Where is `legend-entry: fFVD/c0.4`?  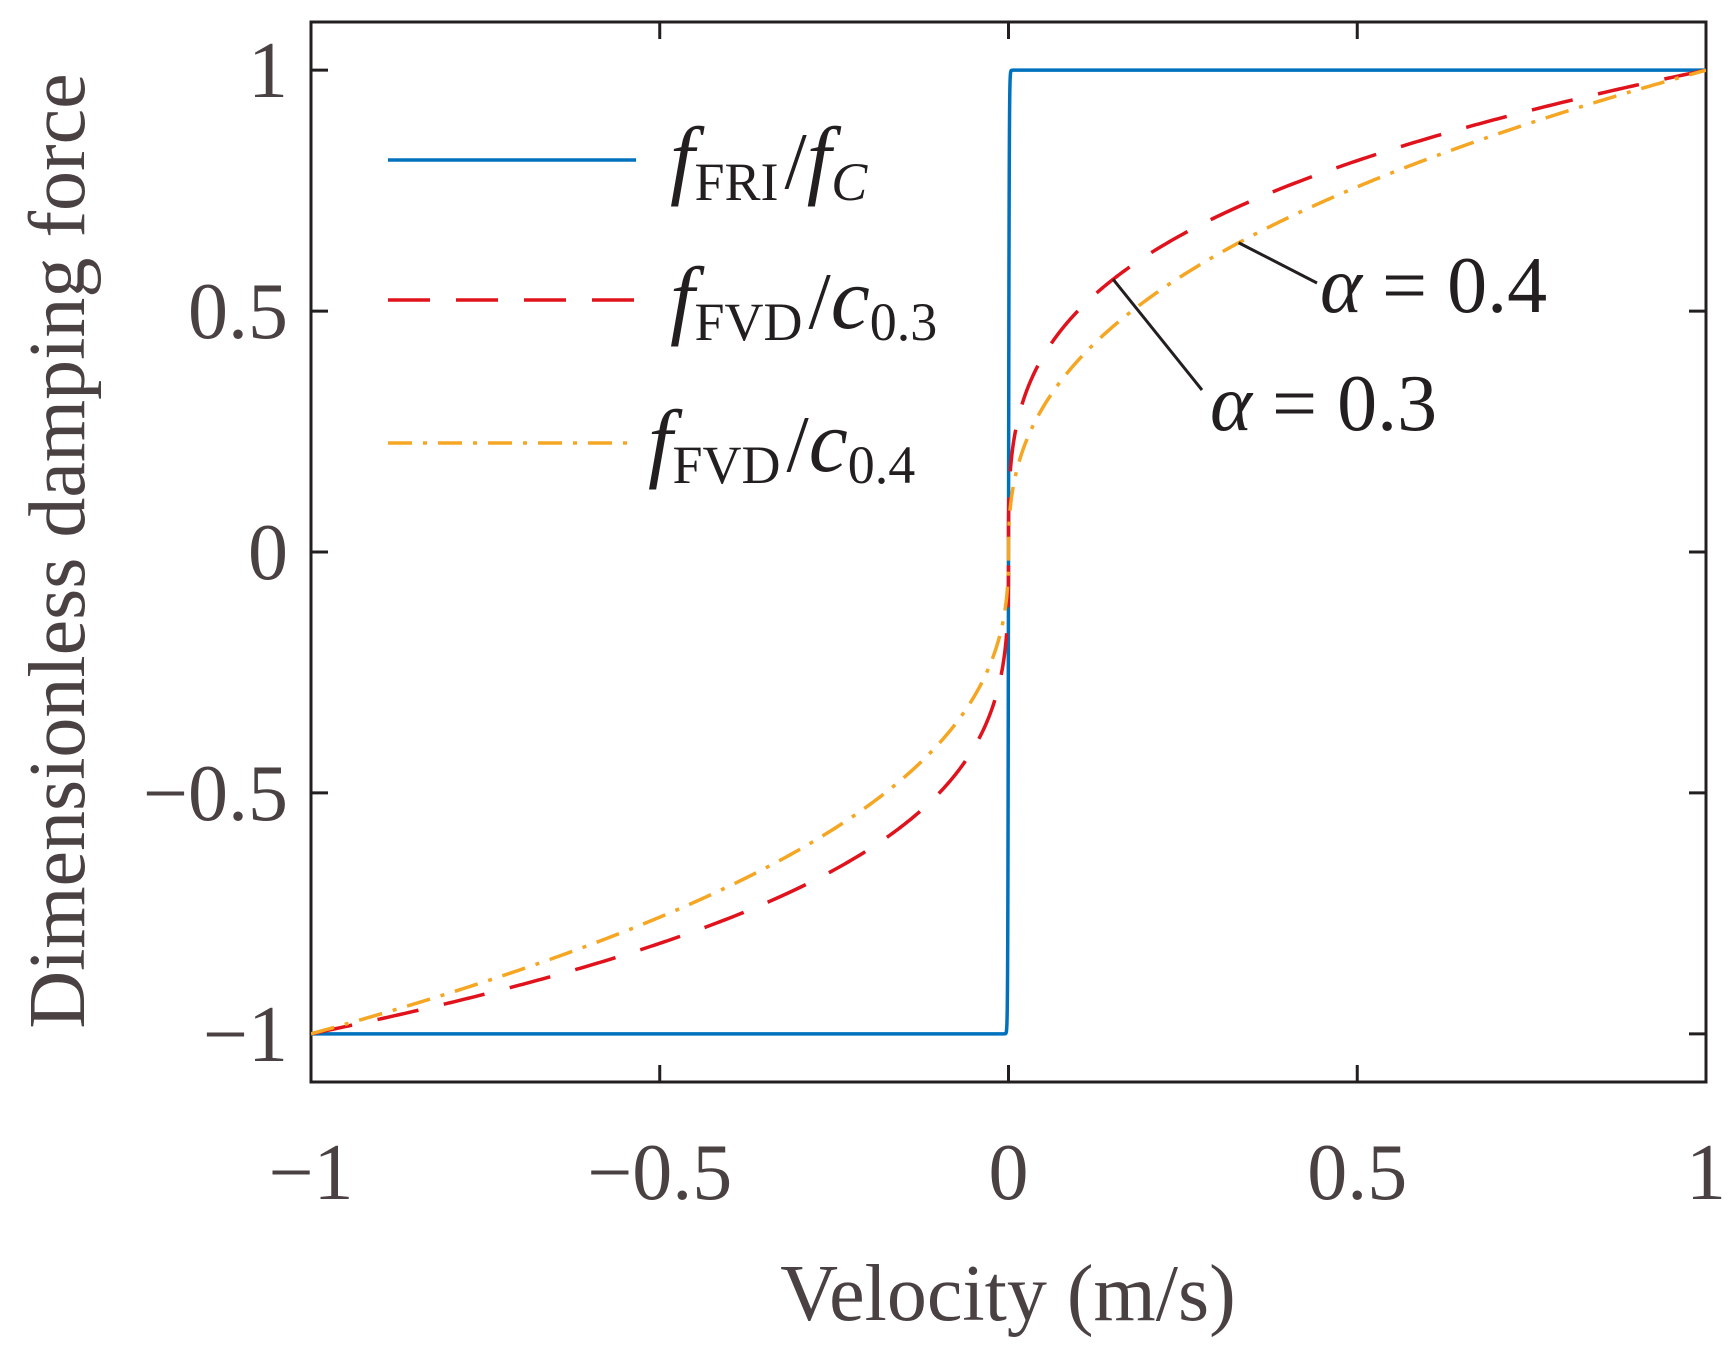 legend-entry: fFVD/c0.4 is located at coordinates (781, 444).